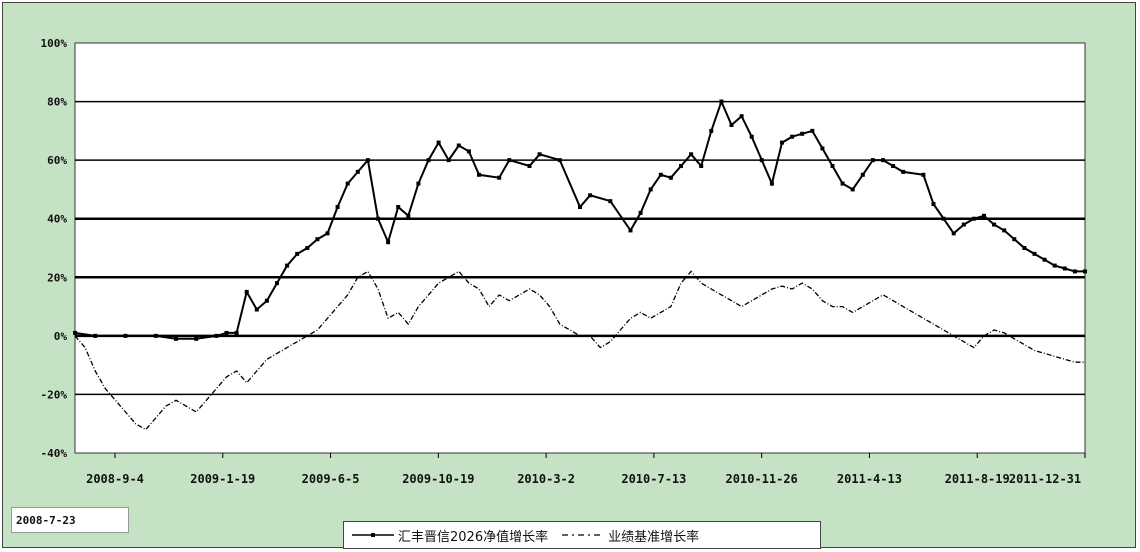 This screenshot has height=552, width=1140. Describe the element at coordinates (977, 479) in the screenshot. I see `x-tick-label: 2011-8-19` at that location.